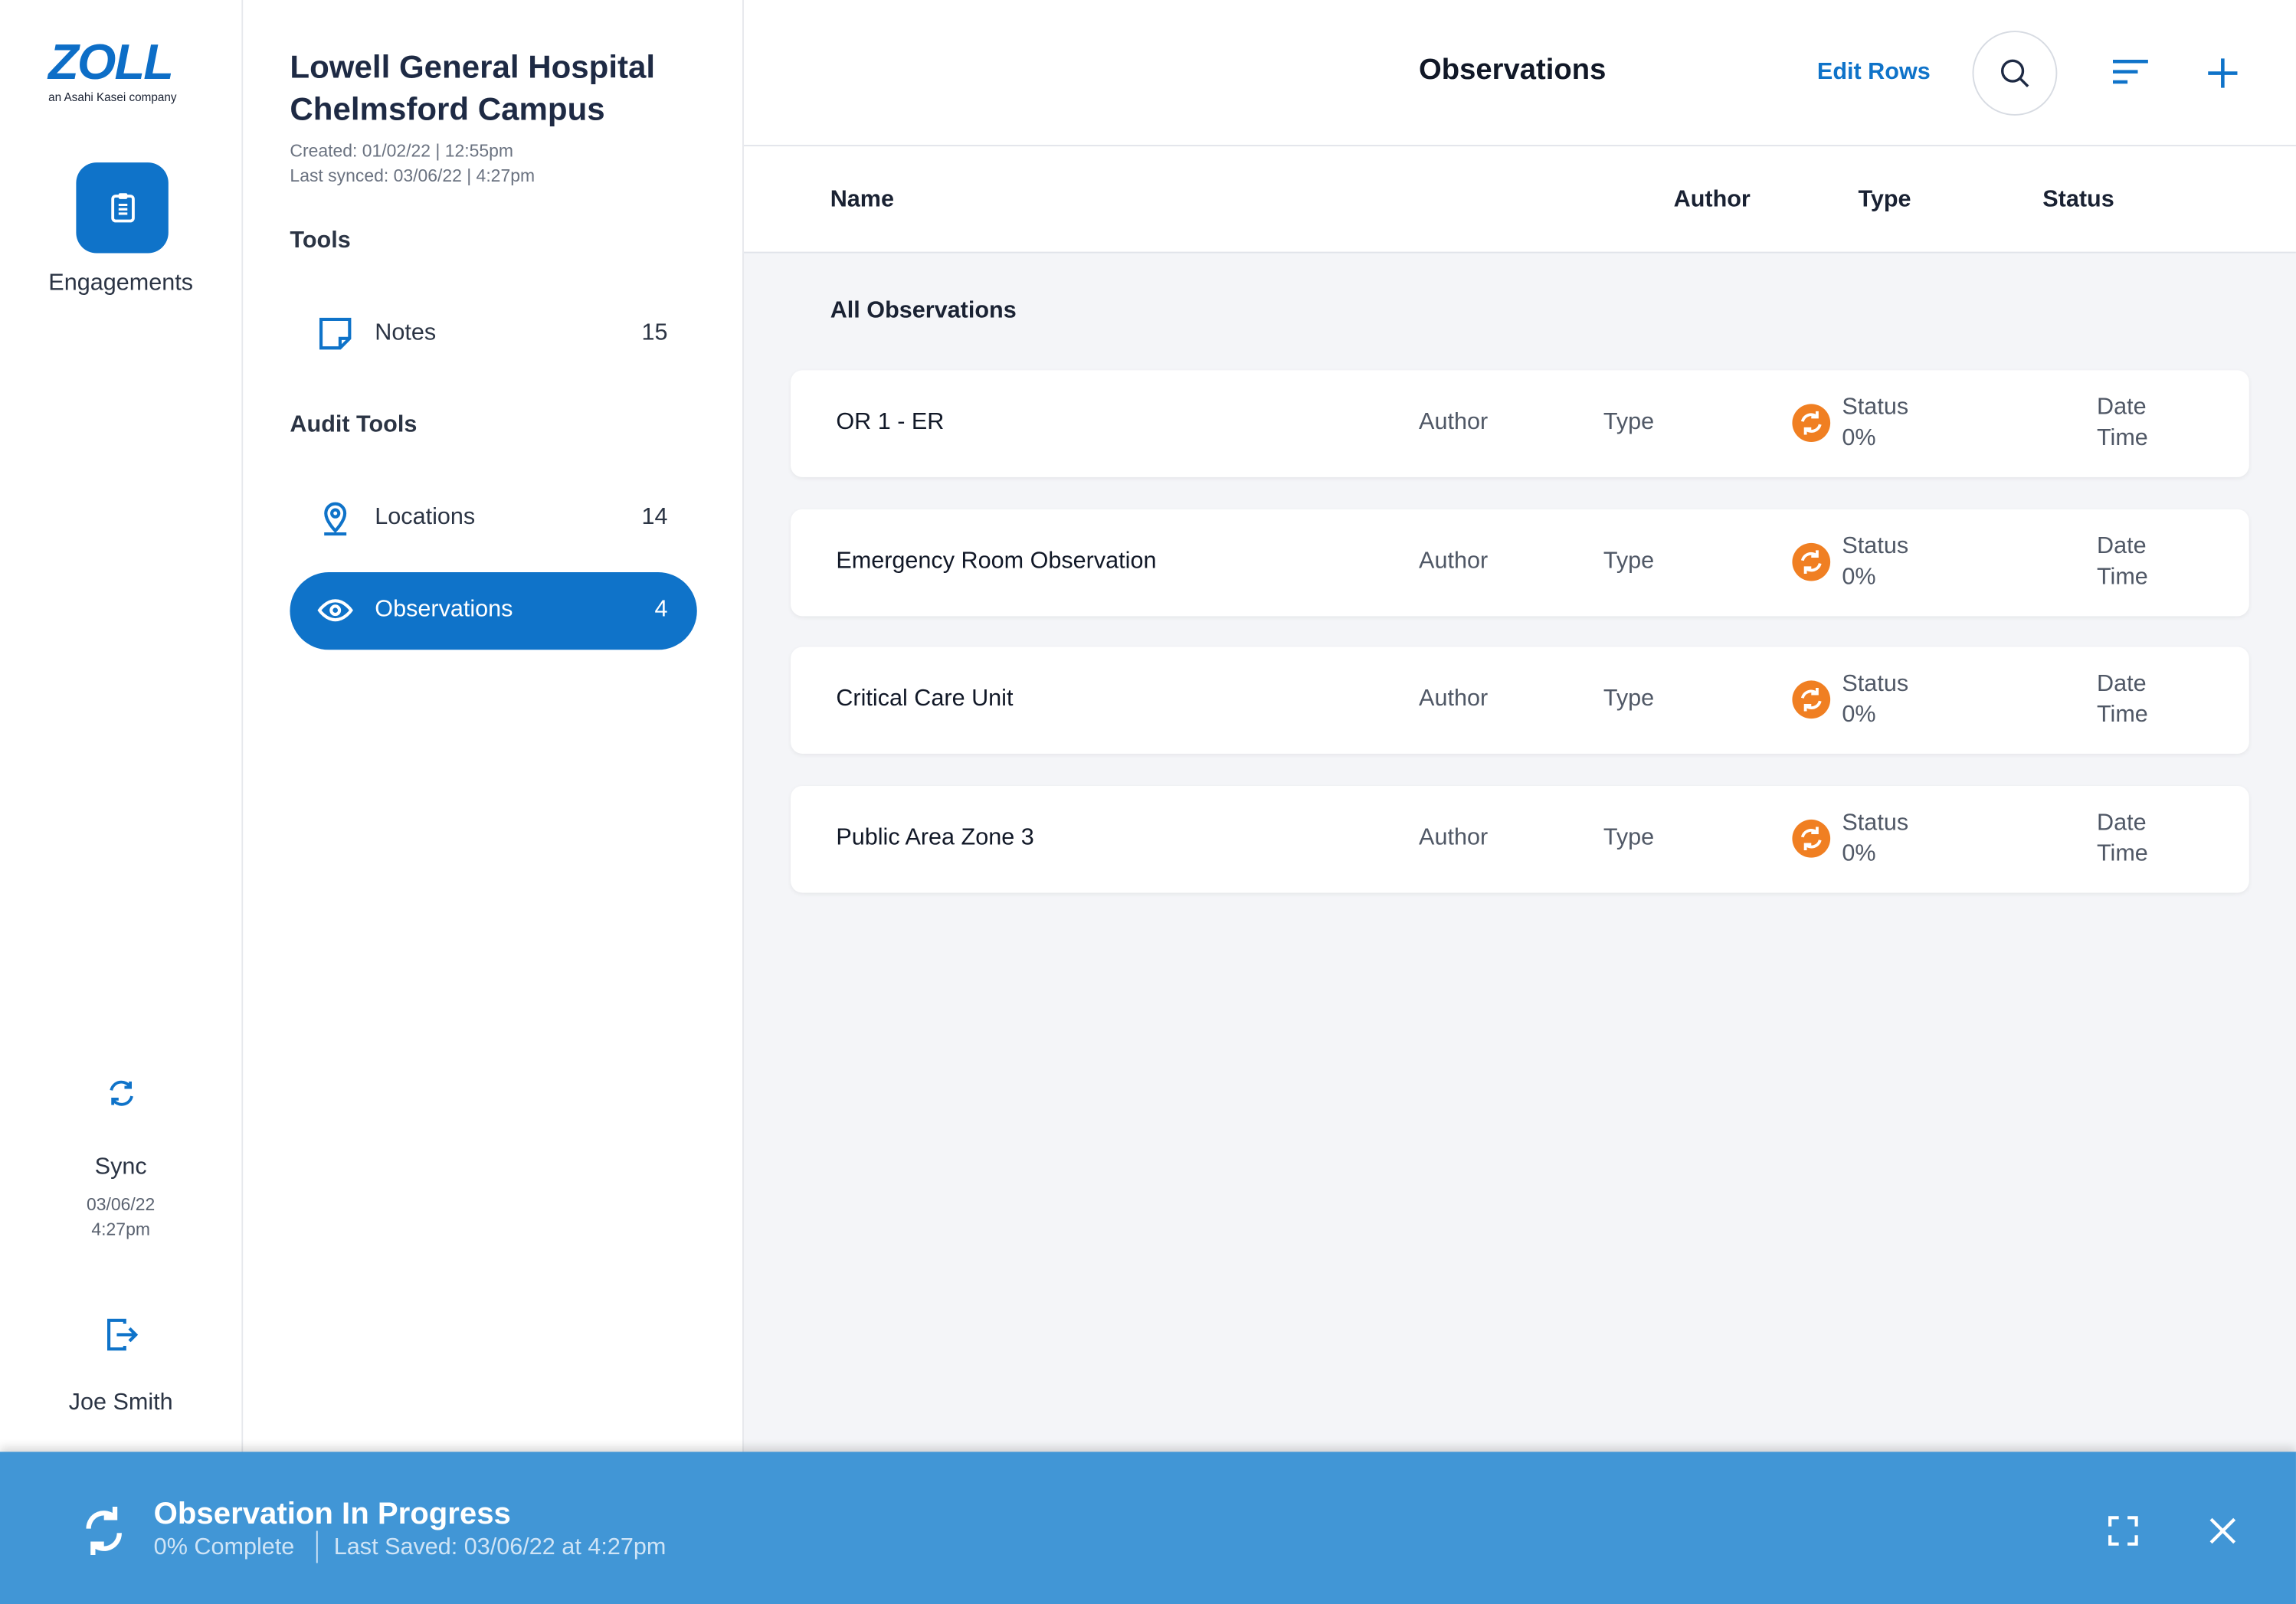 The height and width of the screenshot is (1604, 2296). I want to click on site-title: Lowell General Hospital, so click(473, 66).